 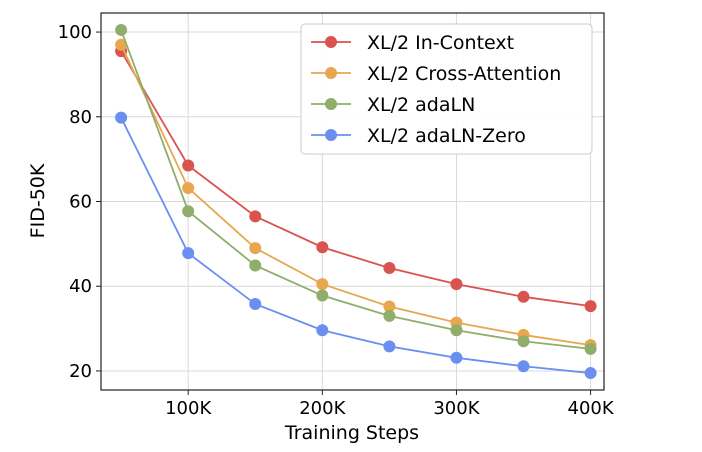 What do you see at coordinates (38, 200) in the screenshot?
I see `y-axis-label: FID-50K` at bounding box center [38, 200].